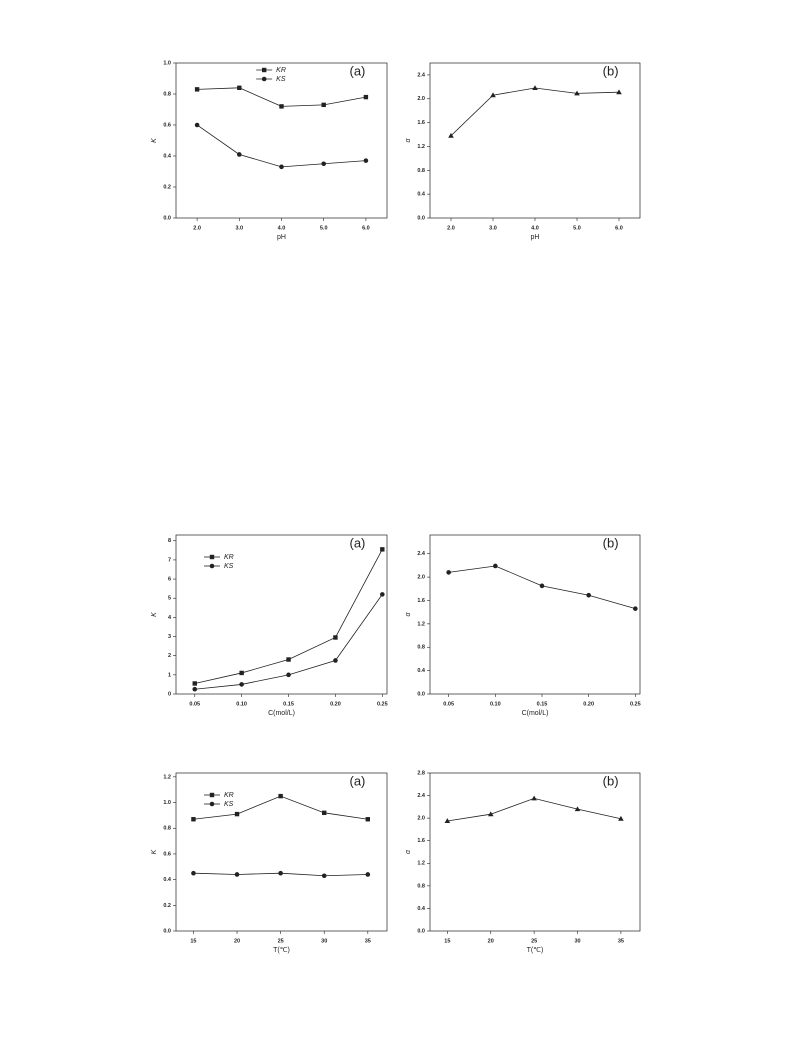  Describe the element at coordinates (169, 560) in the screenshot. I see `y-tick-label: 7` at that location.